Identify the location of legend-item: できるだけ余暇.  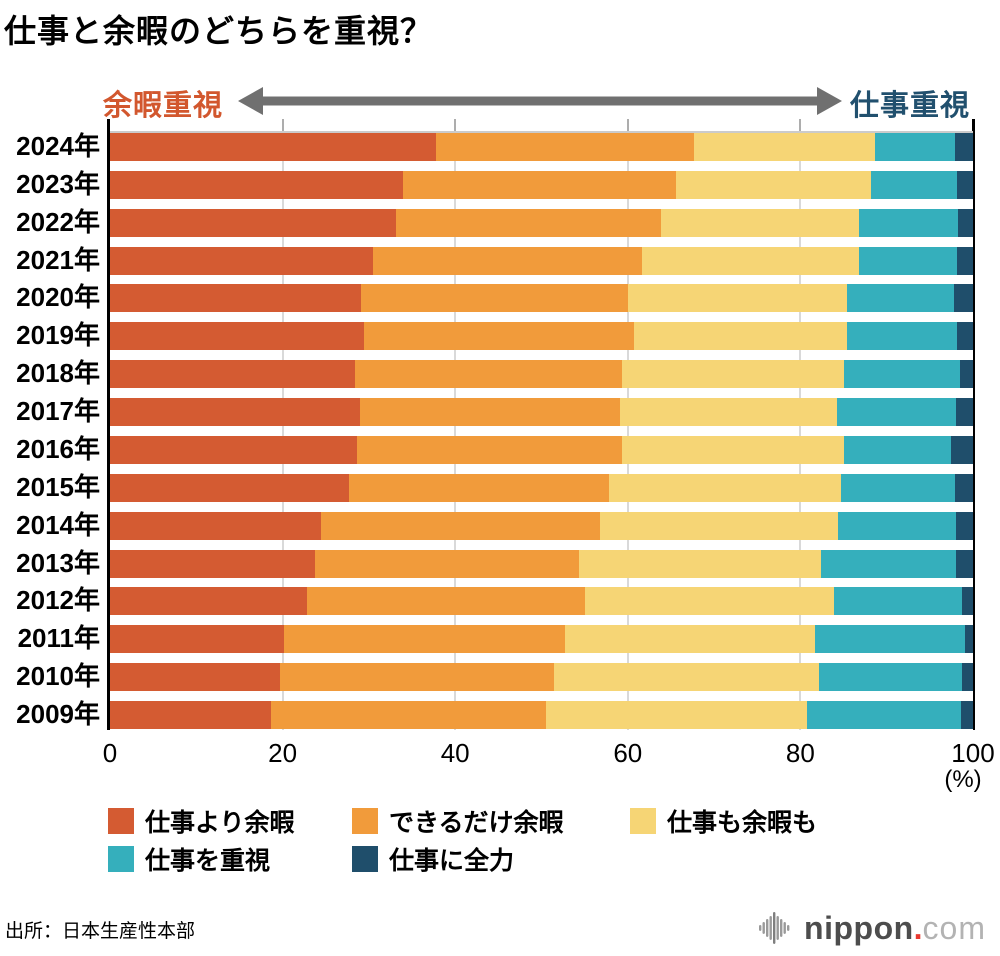
(458, 821).